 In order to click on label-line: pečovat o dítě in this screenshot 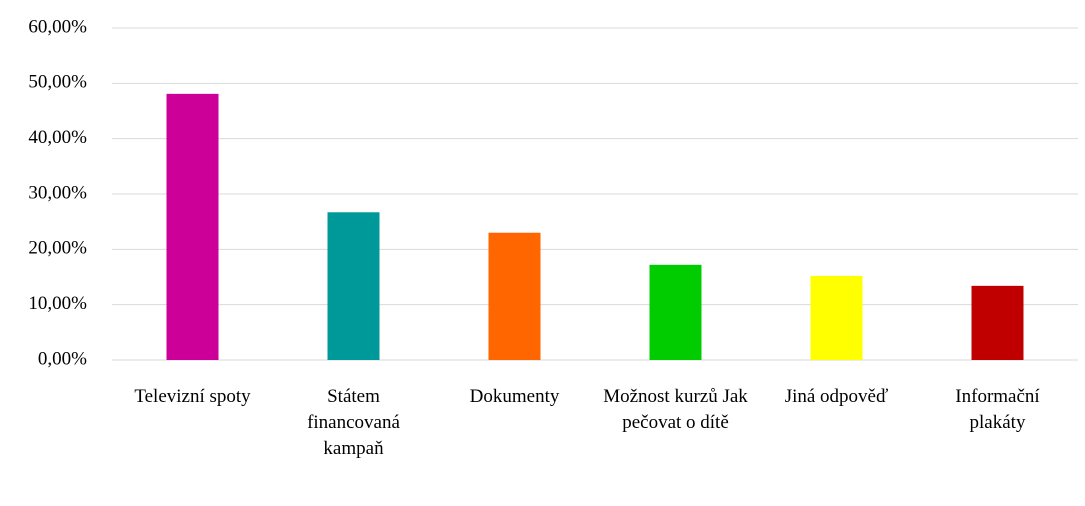, I will do `click(675, 422)`.